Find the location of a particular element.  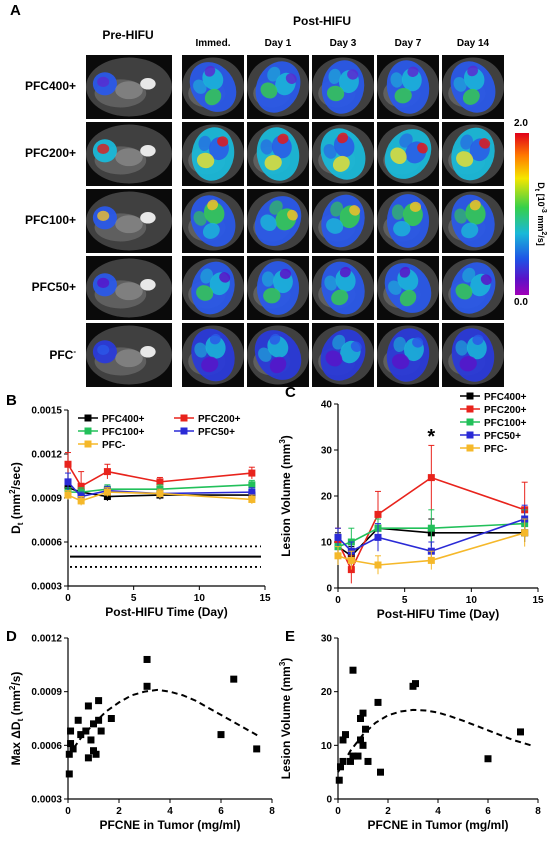

panel-c-series-pfc-point is located at coordinates (525, 533).